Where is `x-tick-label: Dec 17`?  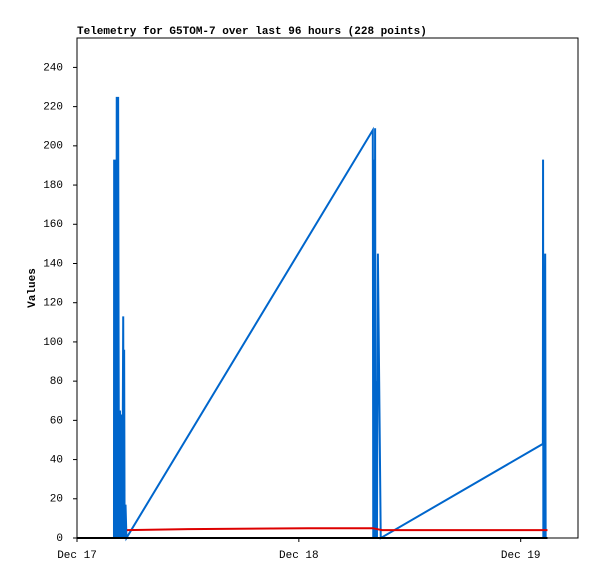 x-tick-label: Dec 17 is located at coordinates (77, 556).